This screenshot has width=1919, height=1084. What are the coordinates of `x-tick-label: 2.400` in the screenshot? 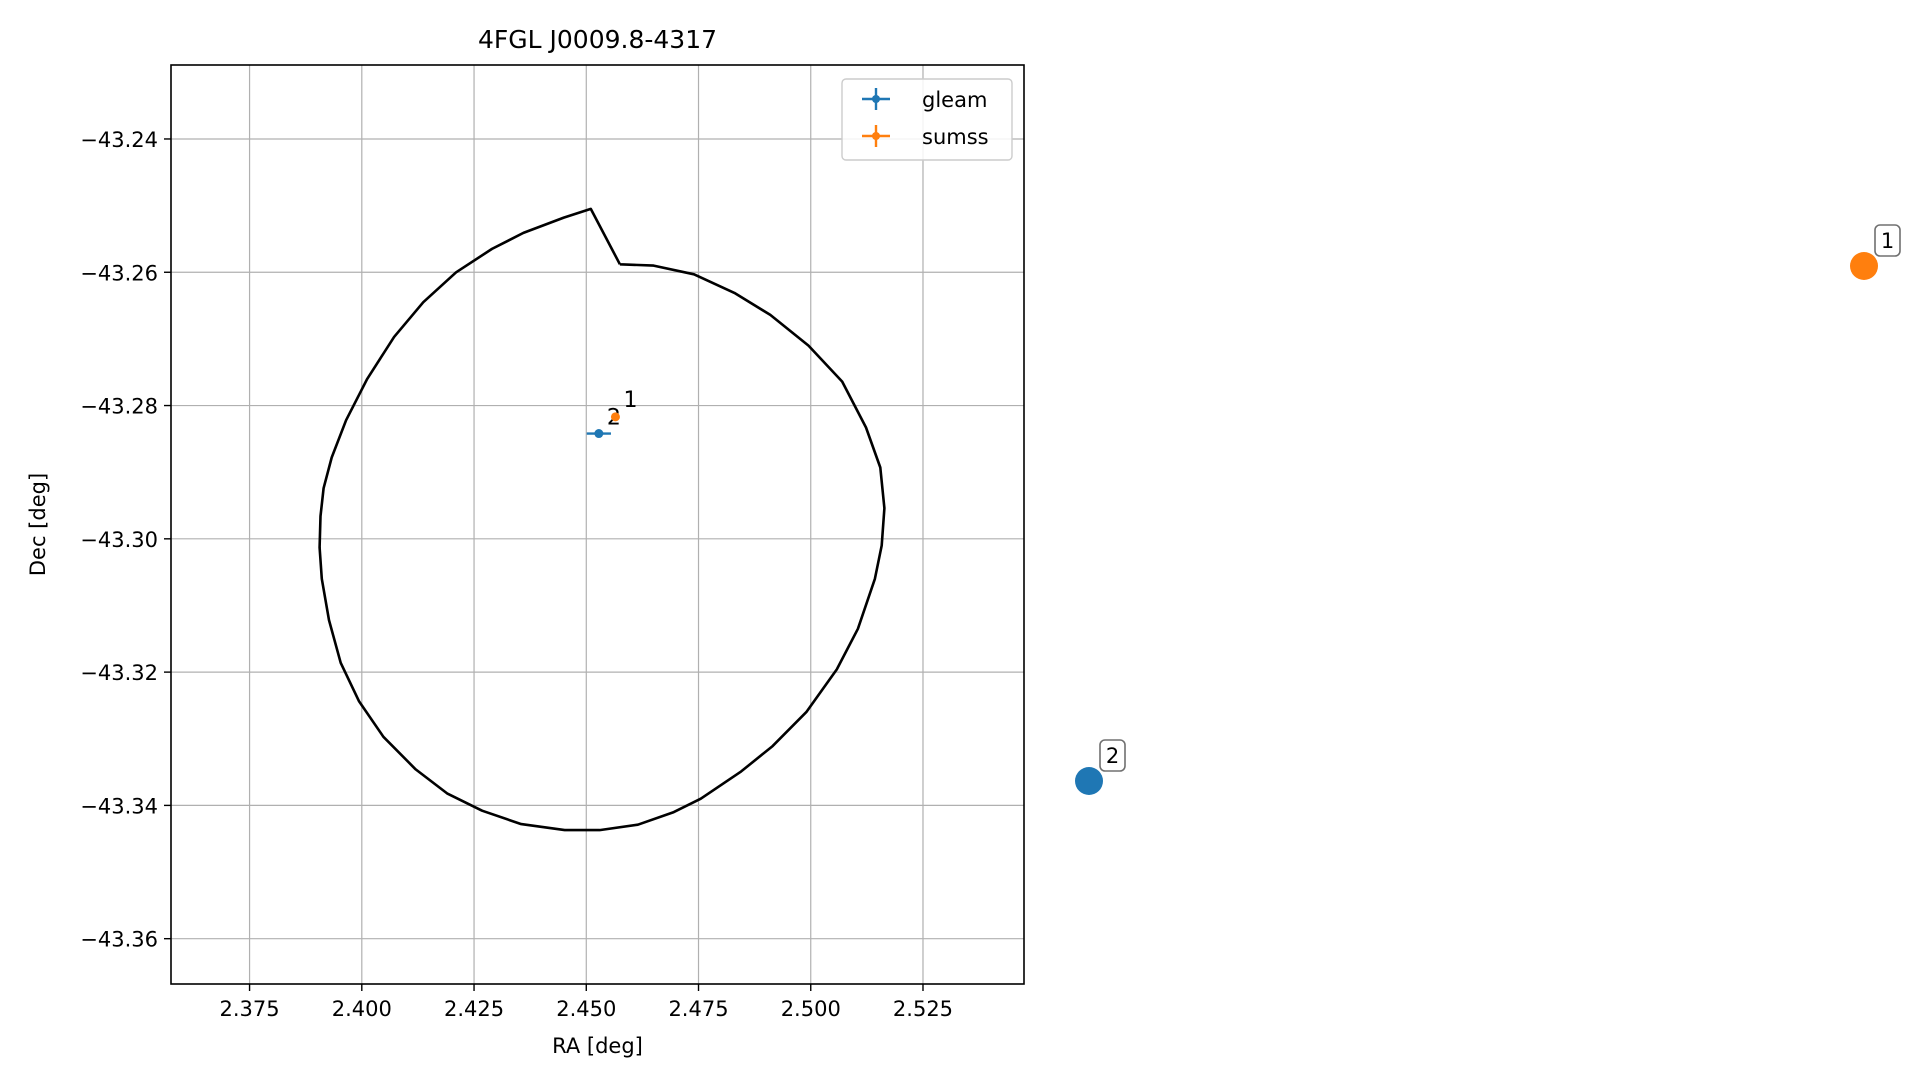 It's located at (362, 1009).